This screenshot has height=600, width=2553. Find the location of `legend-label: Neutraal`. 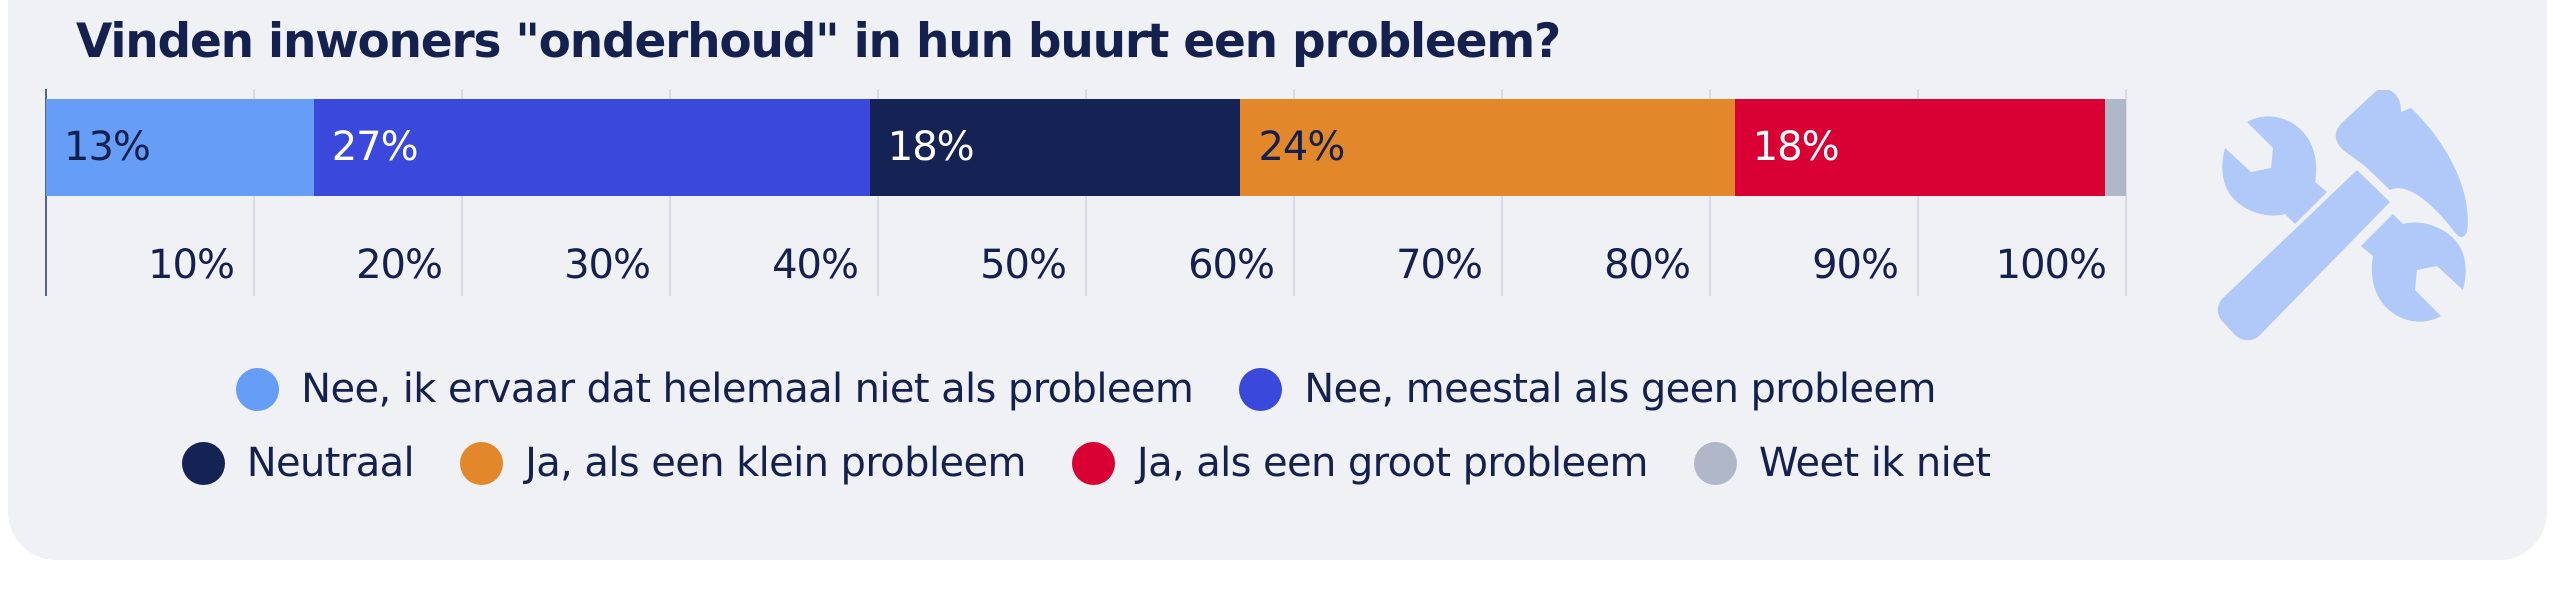

legend-label: Neutraal is located at coordinates (330, 463).